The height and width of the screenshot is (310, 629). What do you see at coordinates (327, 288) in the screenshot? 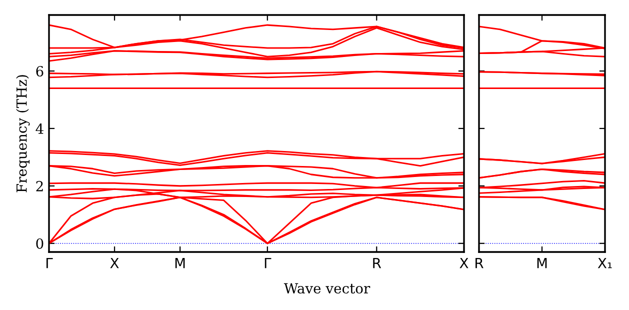
I see `x-axis-title: Wave vector` at bounding box center [327, 288].